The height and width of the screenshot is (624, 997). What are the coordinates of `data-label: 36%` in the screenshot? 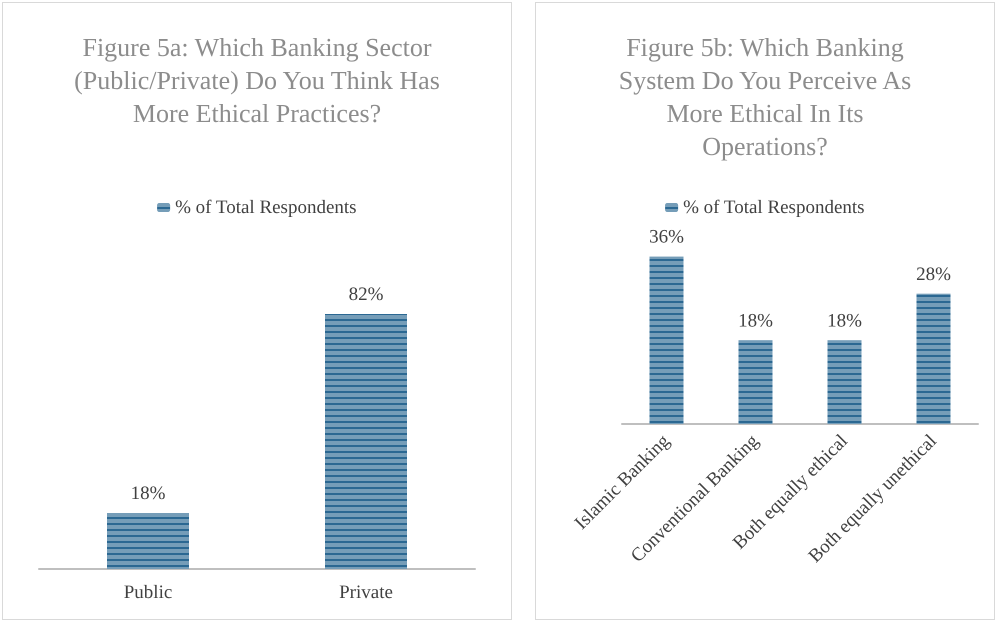 It's located at (666, 237).